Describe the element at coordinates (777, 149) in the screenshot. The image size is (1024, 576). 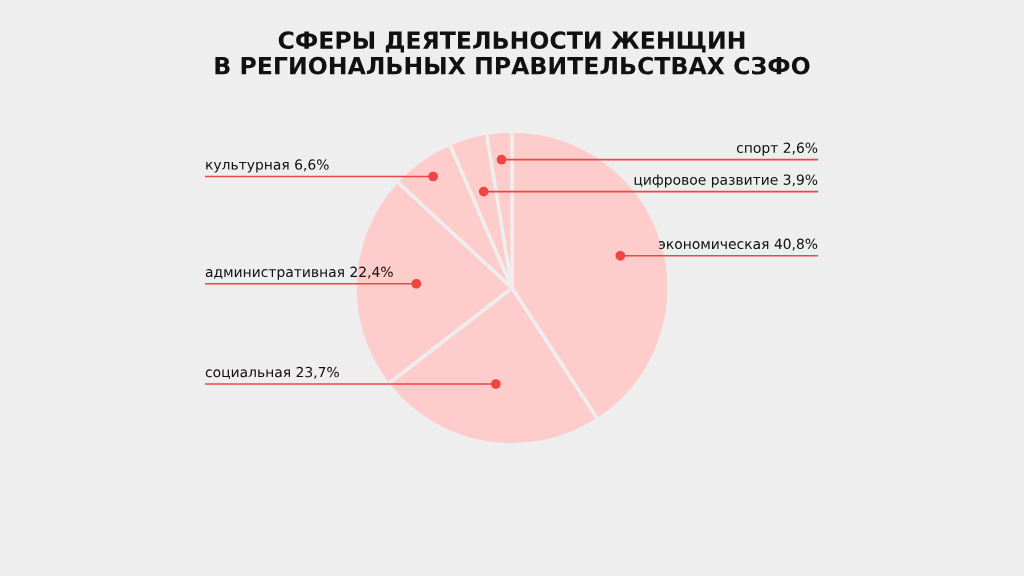
I see `slice-label: спорт 2,6%` at that location.